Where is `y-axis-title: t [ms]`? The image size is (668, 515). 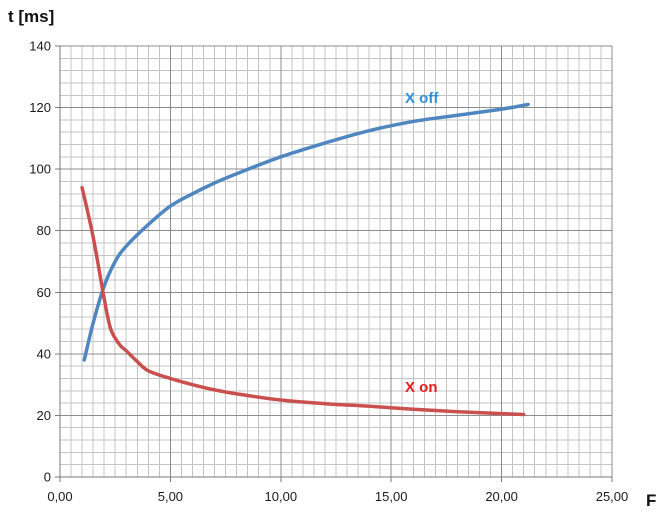 y-axis-title: t [ms] is located at coordinates (31, 16).